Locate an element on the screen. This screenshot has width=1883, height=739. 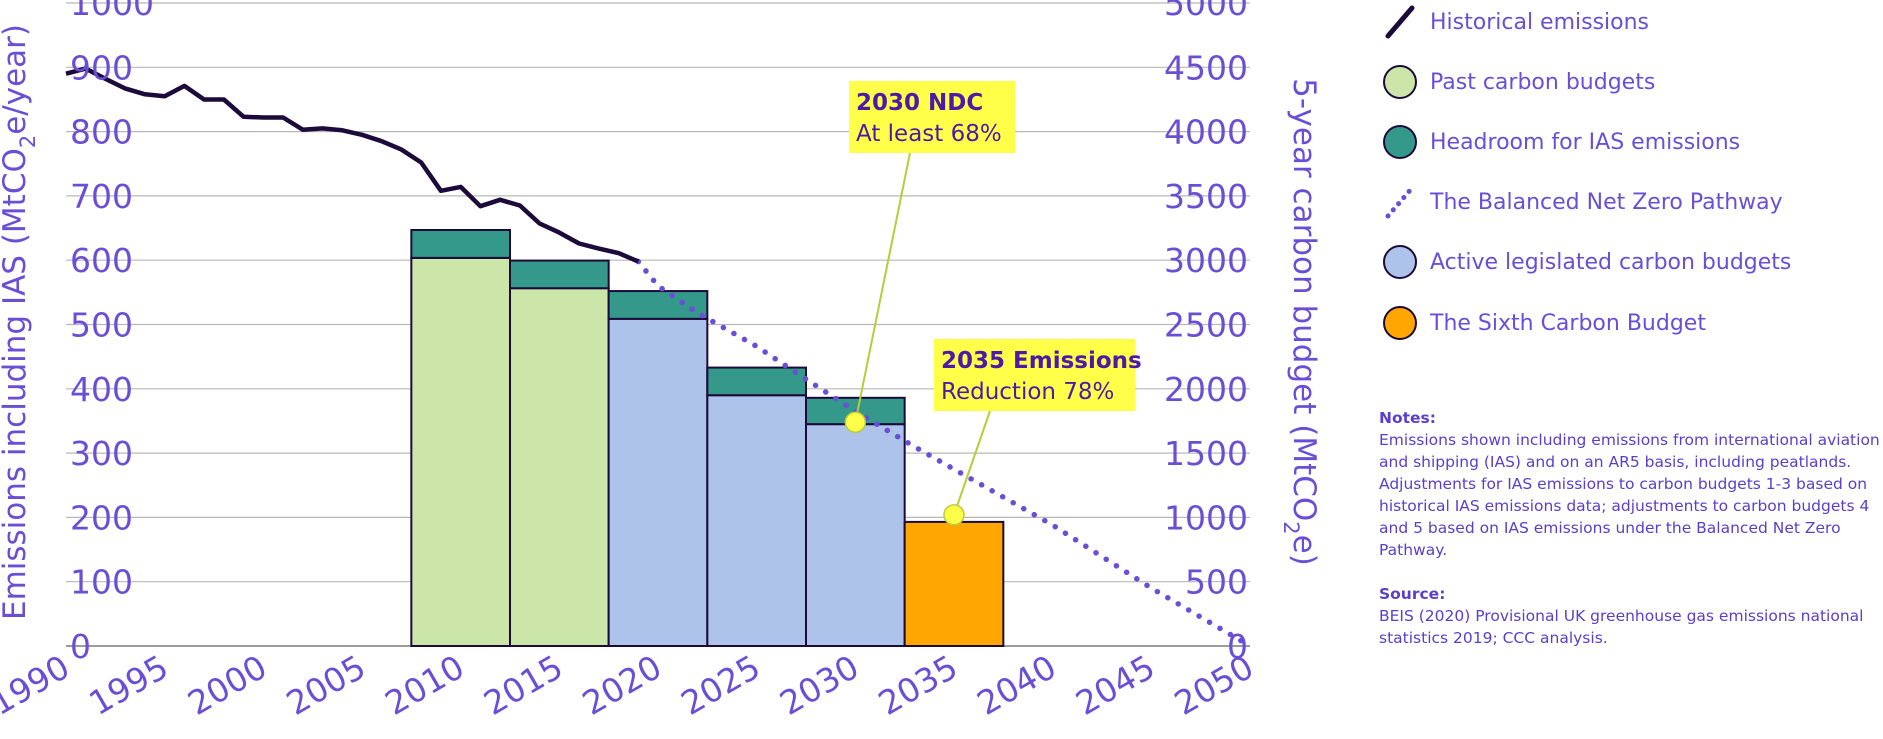
legend-label: Past carbon budgets is located at coordinates (1543, 82).